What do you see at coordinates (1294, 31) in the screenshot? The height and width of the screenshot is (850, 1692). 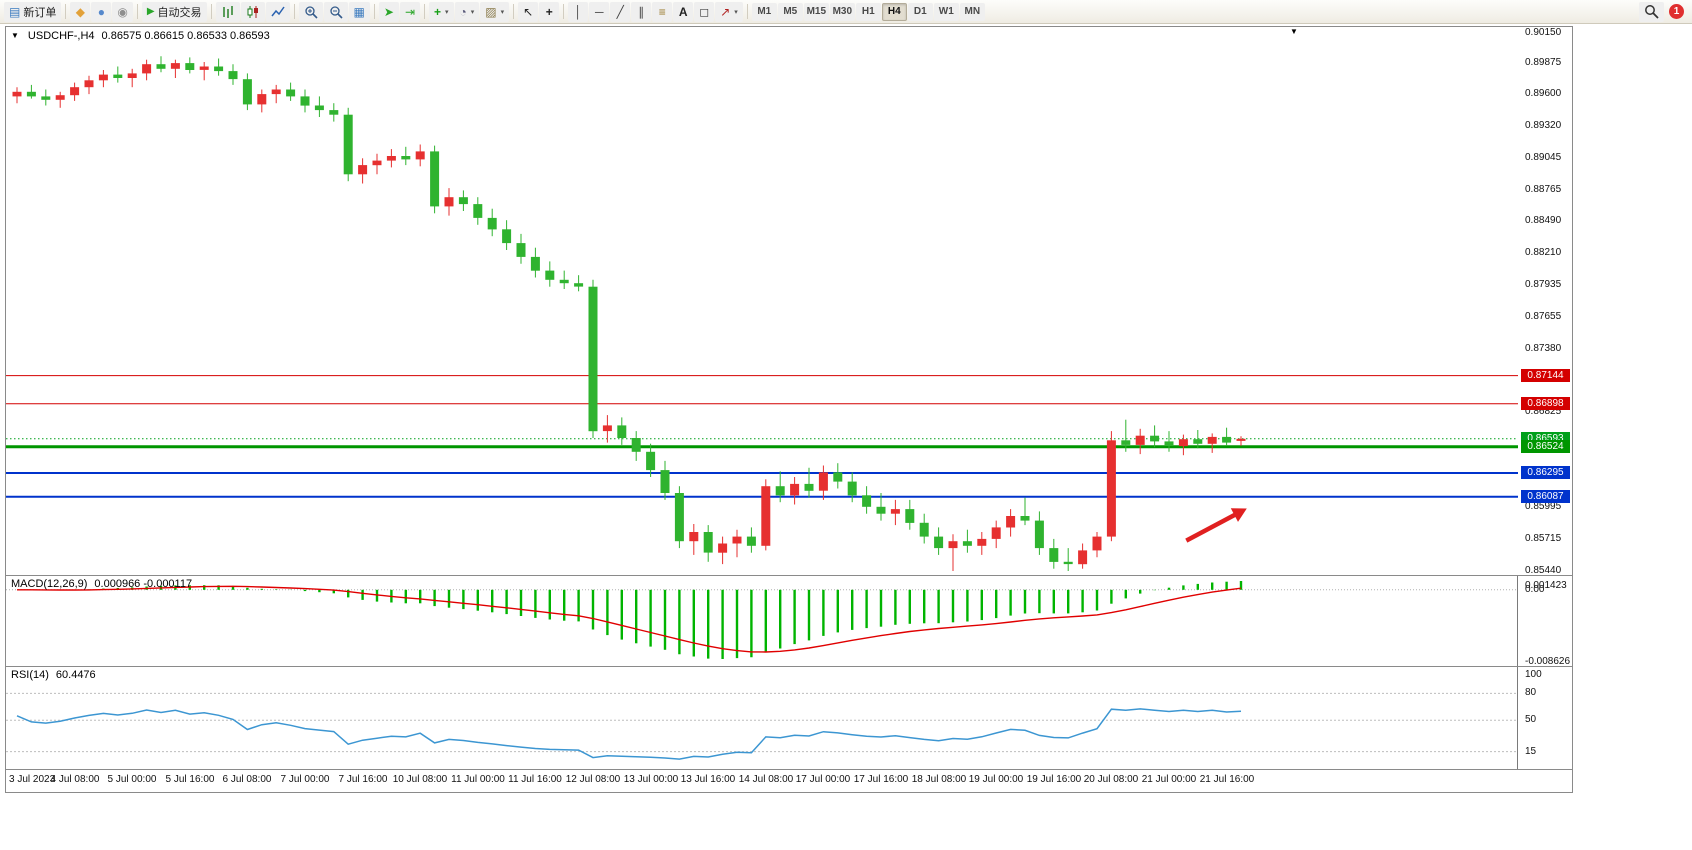 I see `chart-shift-marker-icon: ▼` at bounding box center [1294, 31].